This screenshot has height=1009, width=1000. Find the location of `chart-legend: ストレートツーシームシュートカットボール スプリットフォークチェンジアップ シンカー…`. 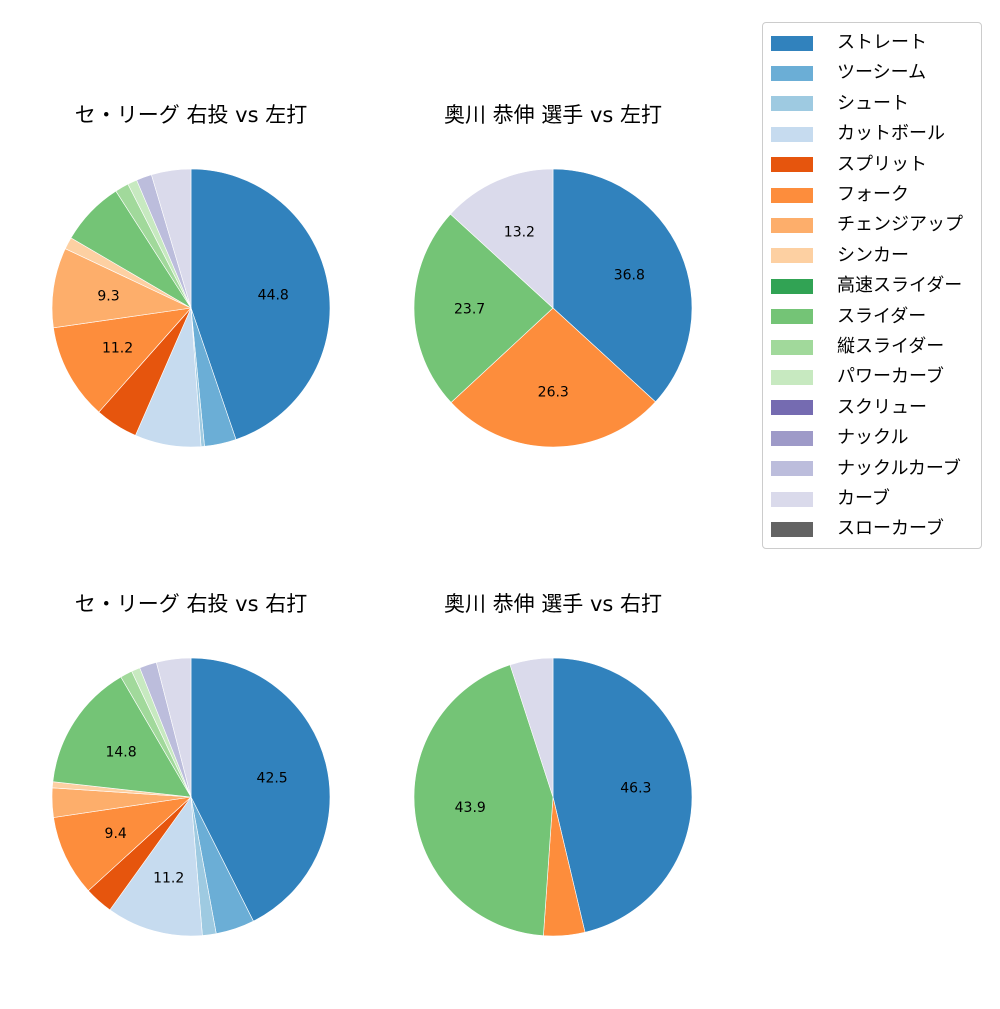

chart-legend: ストレートツーシームシュートカットボール スプリットフォークチェンジアップ シンカー… is located at coordinates (872, 285).